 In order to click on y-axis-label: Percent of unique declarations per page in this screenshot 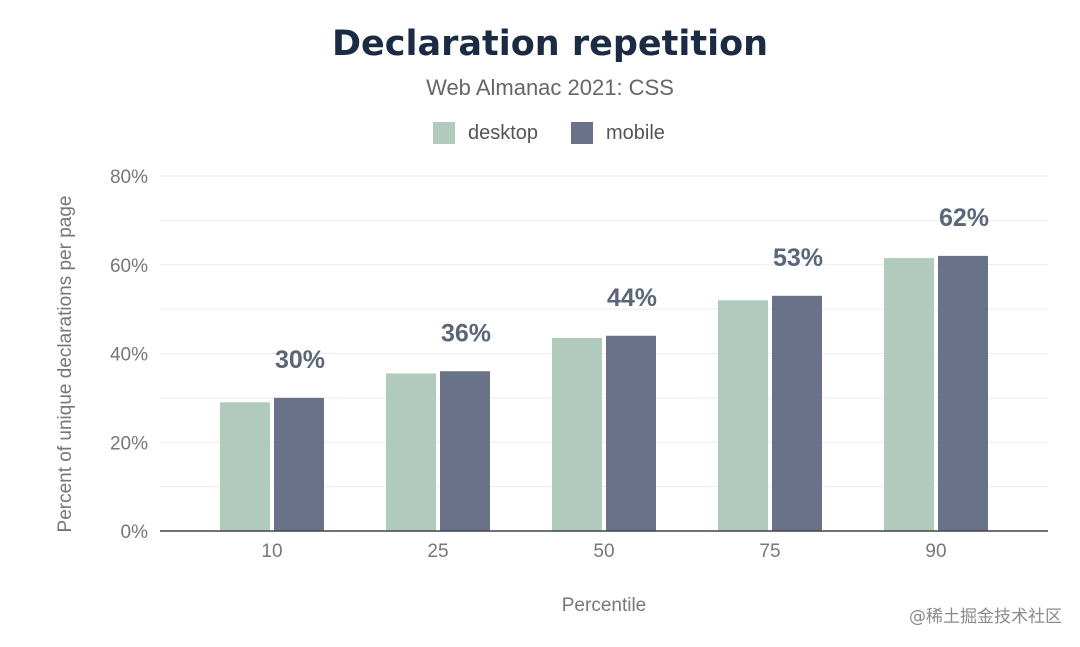, I will do `click(65, 364)`.